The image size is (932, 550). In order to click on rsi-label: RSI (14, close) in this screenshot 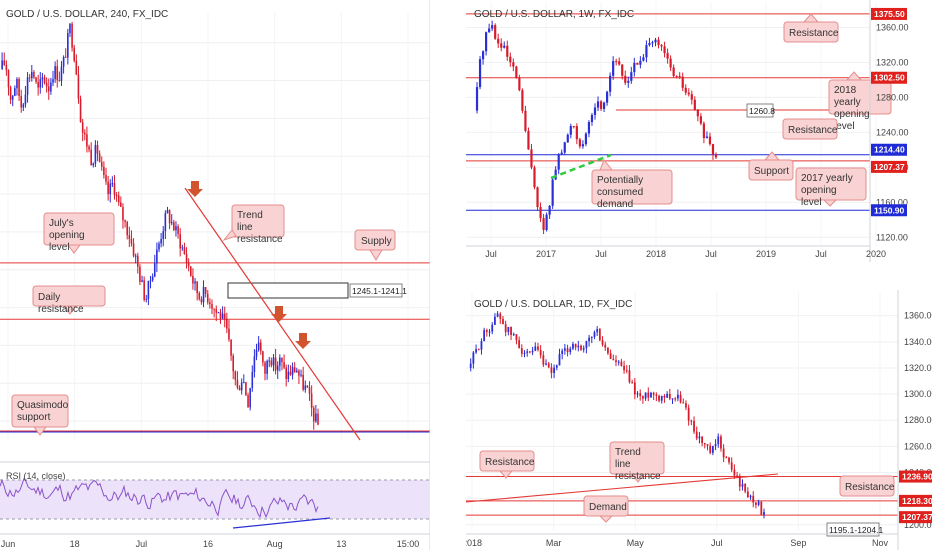, I will do `click(36, 476)`.